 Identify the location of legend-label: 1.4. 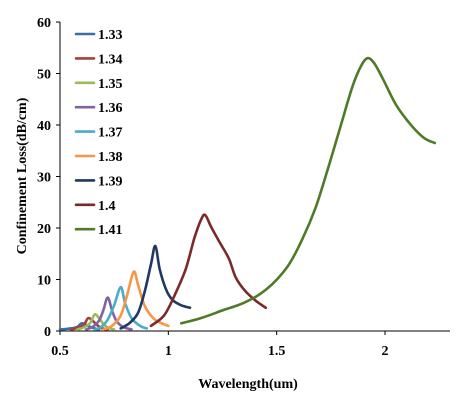
(107, 206).